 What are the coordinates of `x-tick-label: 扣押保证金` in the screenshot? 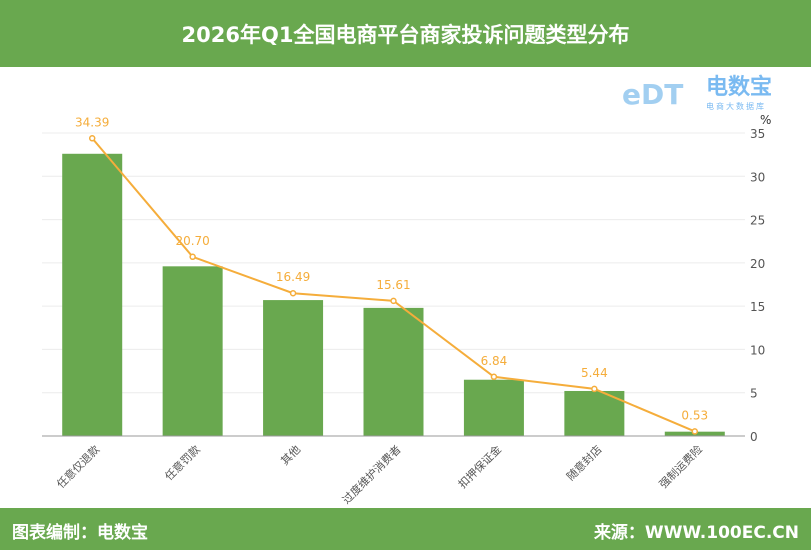 It's located at (479, 466).